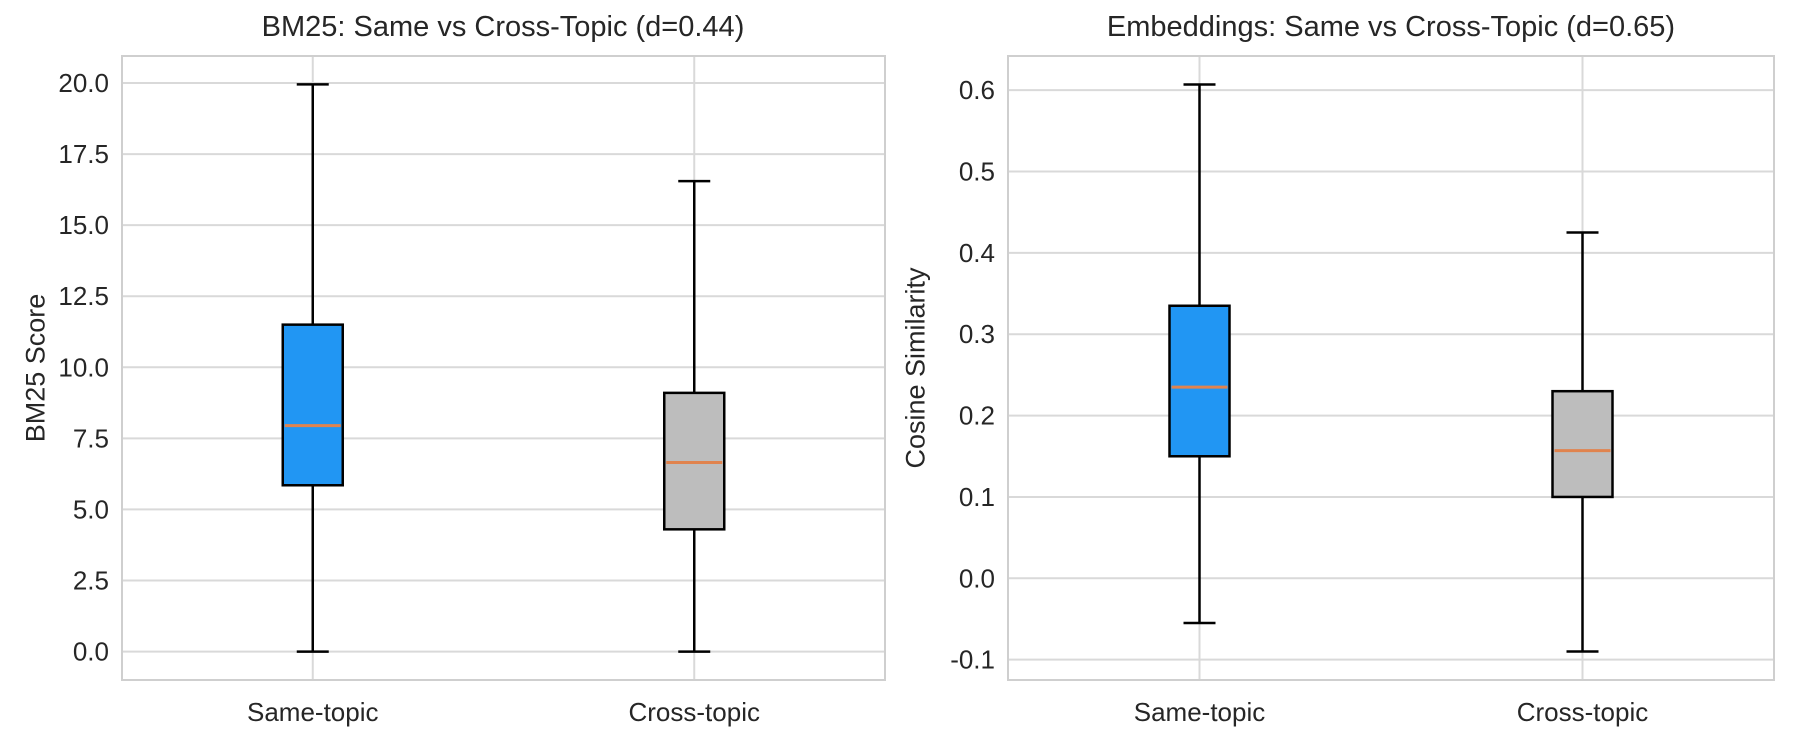  Describe the element at coordinates (91, 509) in the screenshot. I see `y-tick-label: 5.0` at that location.